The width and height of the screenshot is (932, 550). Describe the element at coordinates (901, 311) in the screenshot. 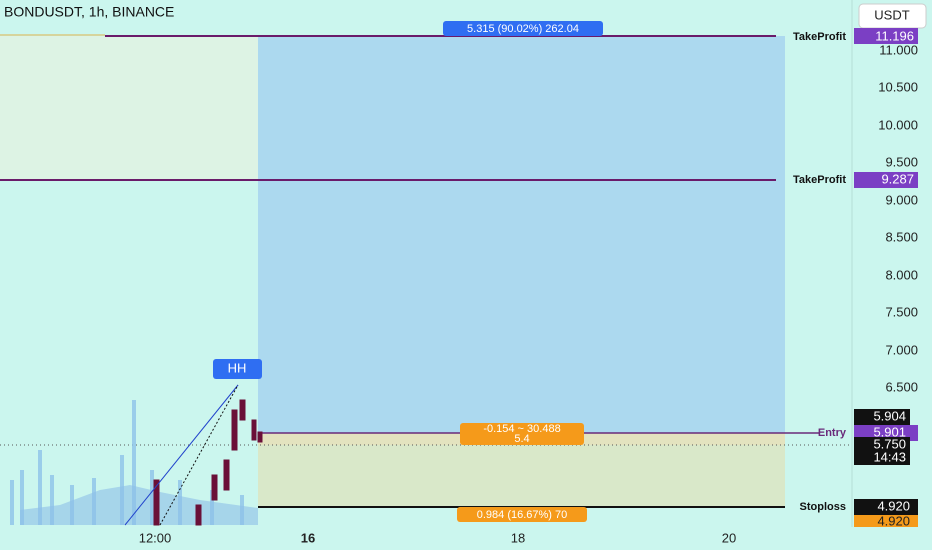

I see `price-tick: 7.500` at that location.